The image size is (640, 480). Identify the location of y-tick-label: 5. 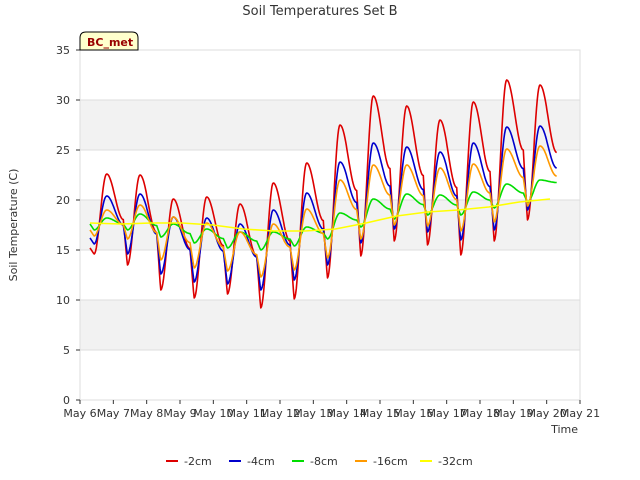
(66, 350).